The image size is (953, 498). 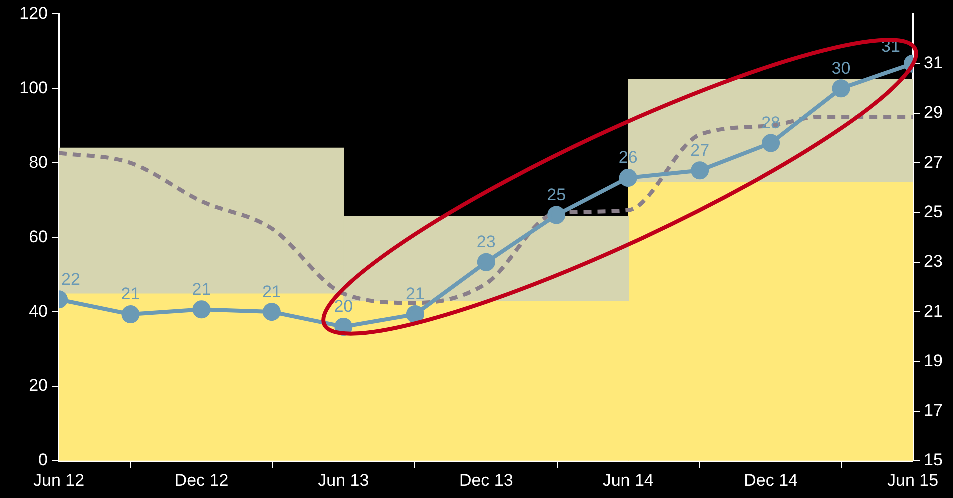 What do you see at coordinates (34, 88) in the screenshot?
I see `y-tick-label: 100` at bounding box center [34, 88].